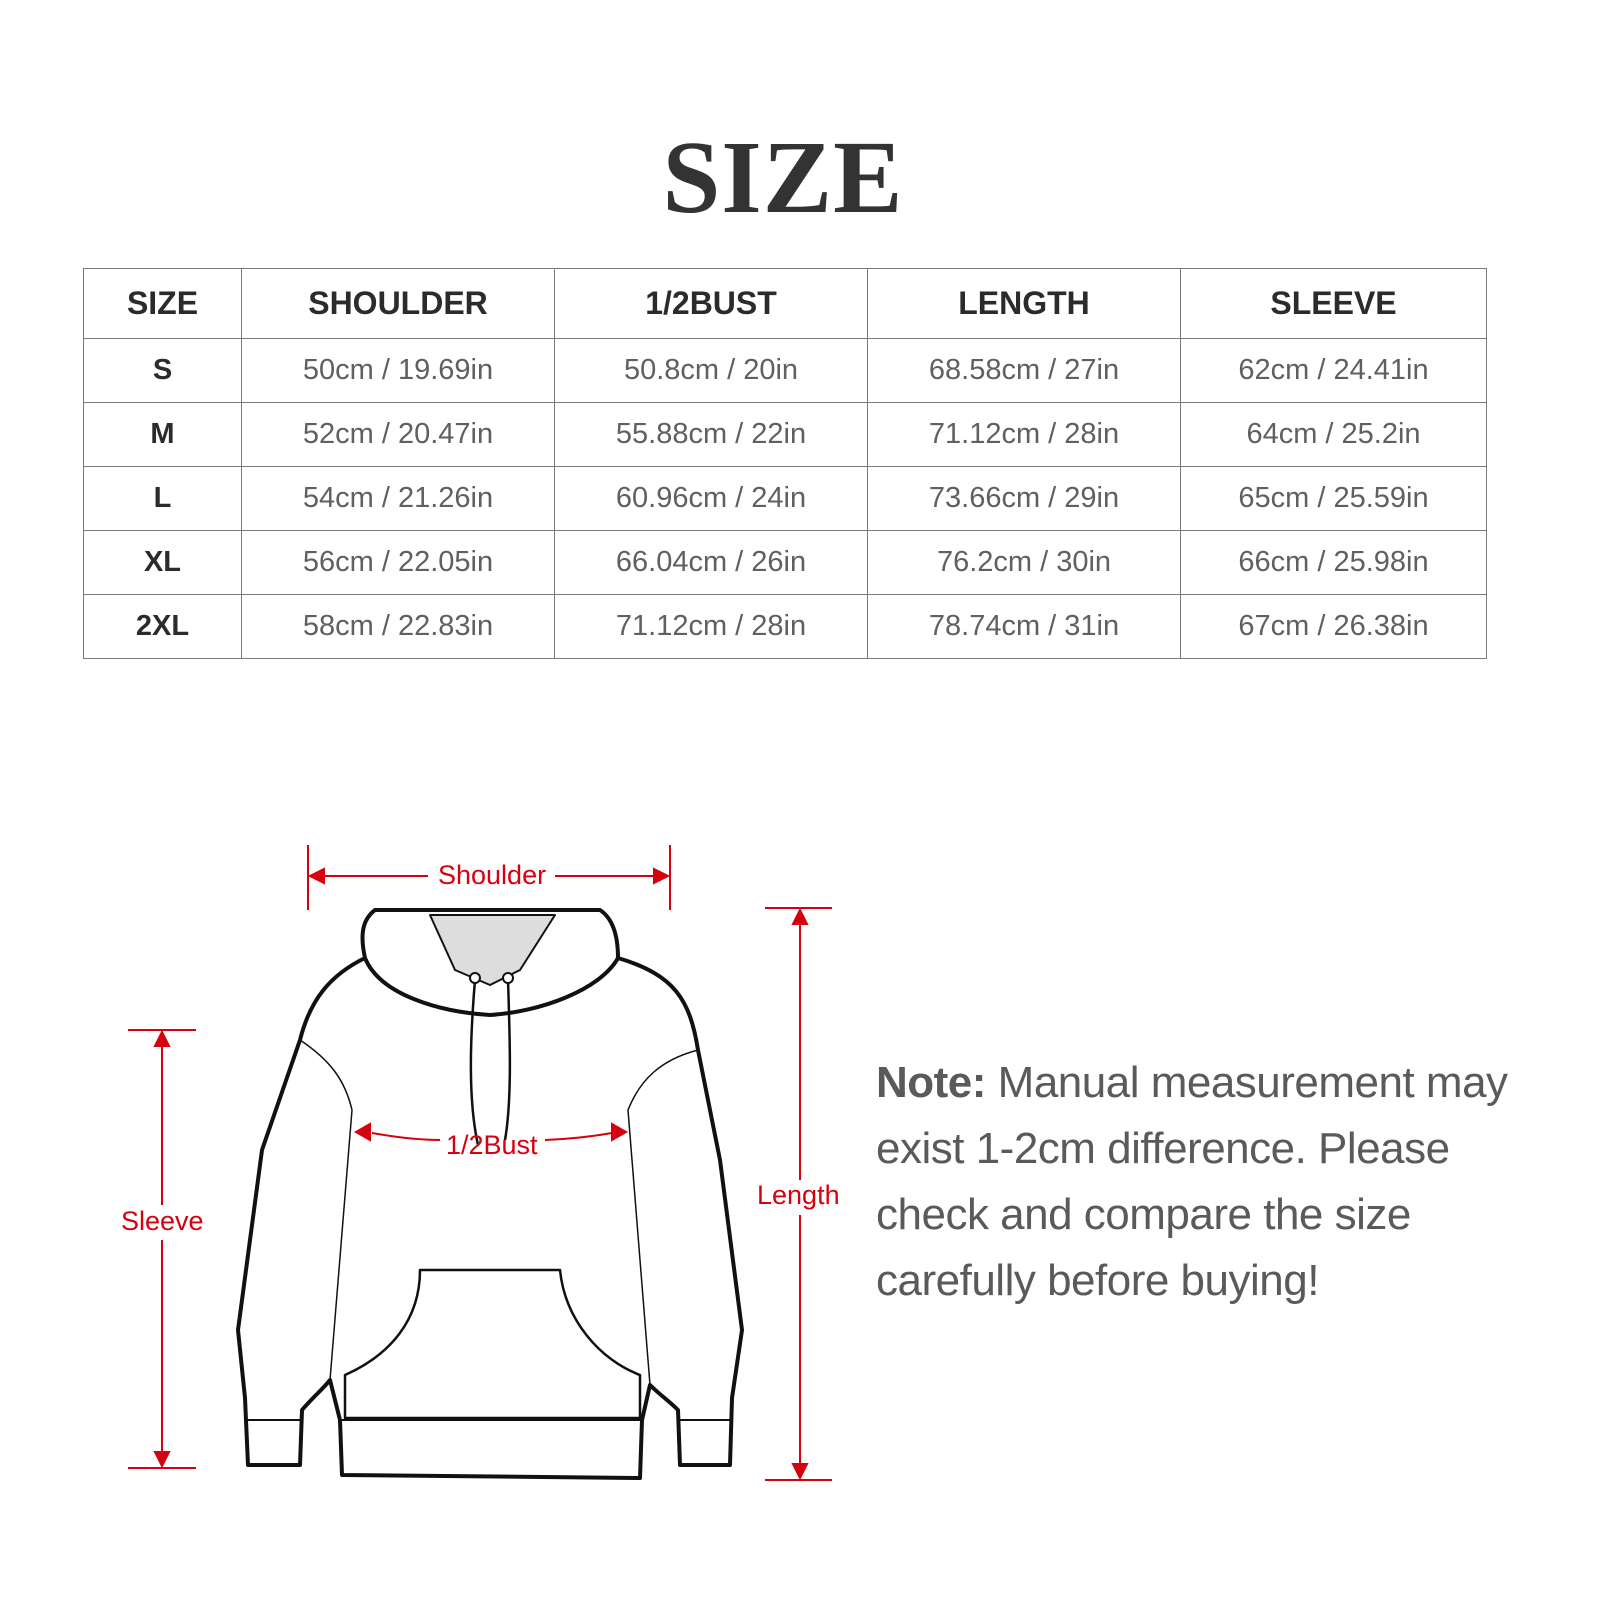  I want to click on size-cell: 2XL, so click(162, 626).